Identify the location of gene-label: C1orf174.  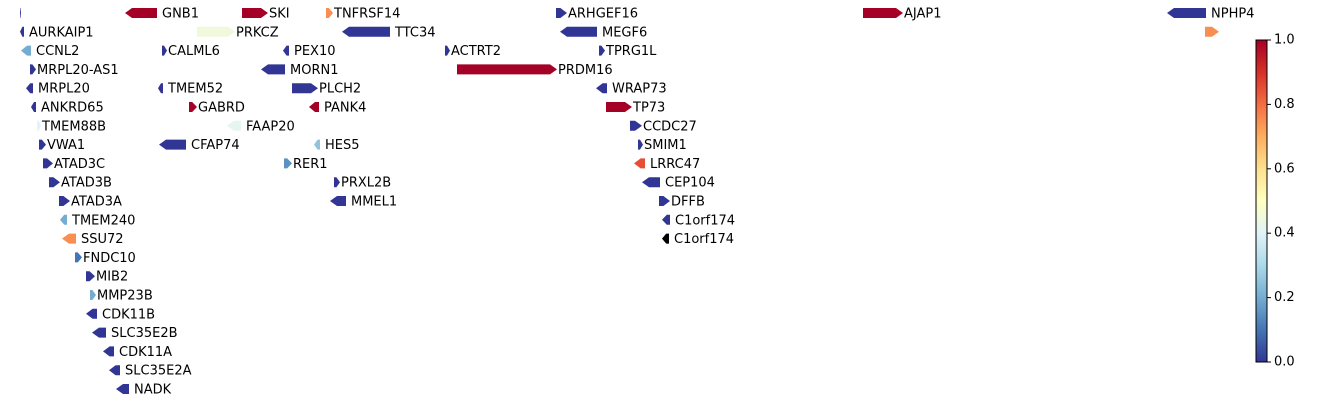
(705, 220).